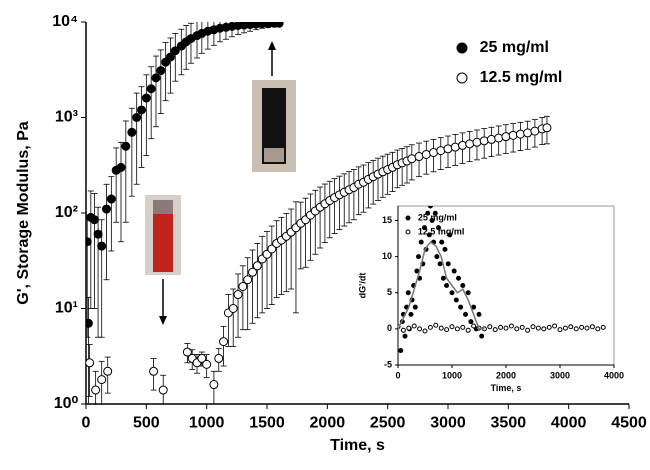 The width and height of the screenshot is (650, 470). I want to click on x-tick-label: 1000, so click(452, 375).